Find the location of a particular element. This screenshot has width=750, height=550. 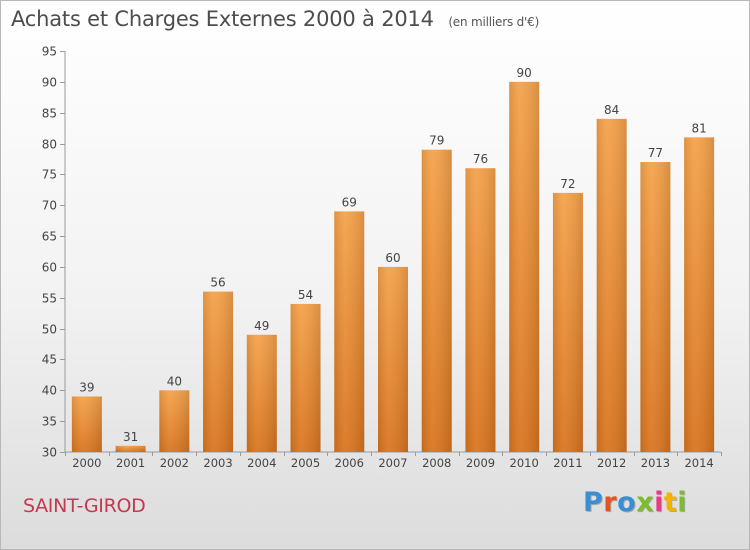

y-tick-label: 85 is located at coordinates (49, 114).